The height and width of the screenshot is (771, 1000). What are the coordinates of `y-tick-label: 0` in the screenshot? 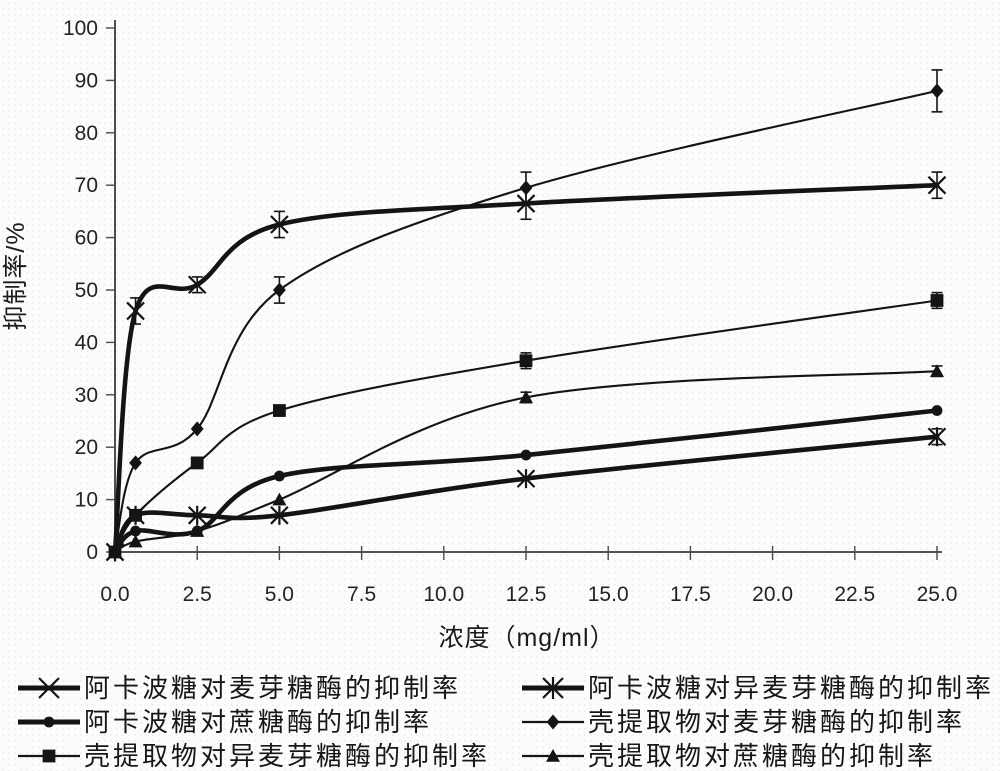 It's located at (92, 552).